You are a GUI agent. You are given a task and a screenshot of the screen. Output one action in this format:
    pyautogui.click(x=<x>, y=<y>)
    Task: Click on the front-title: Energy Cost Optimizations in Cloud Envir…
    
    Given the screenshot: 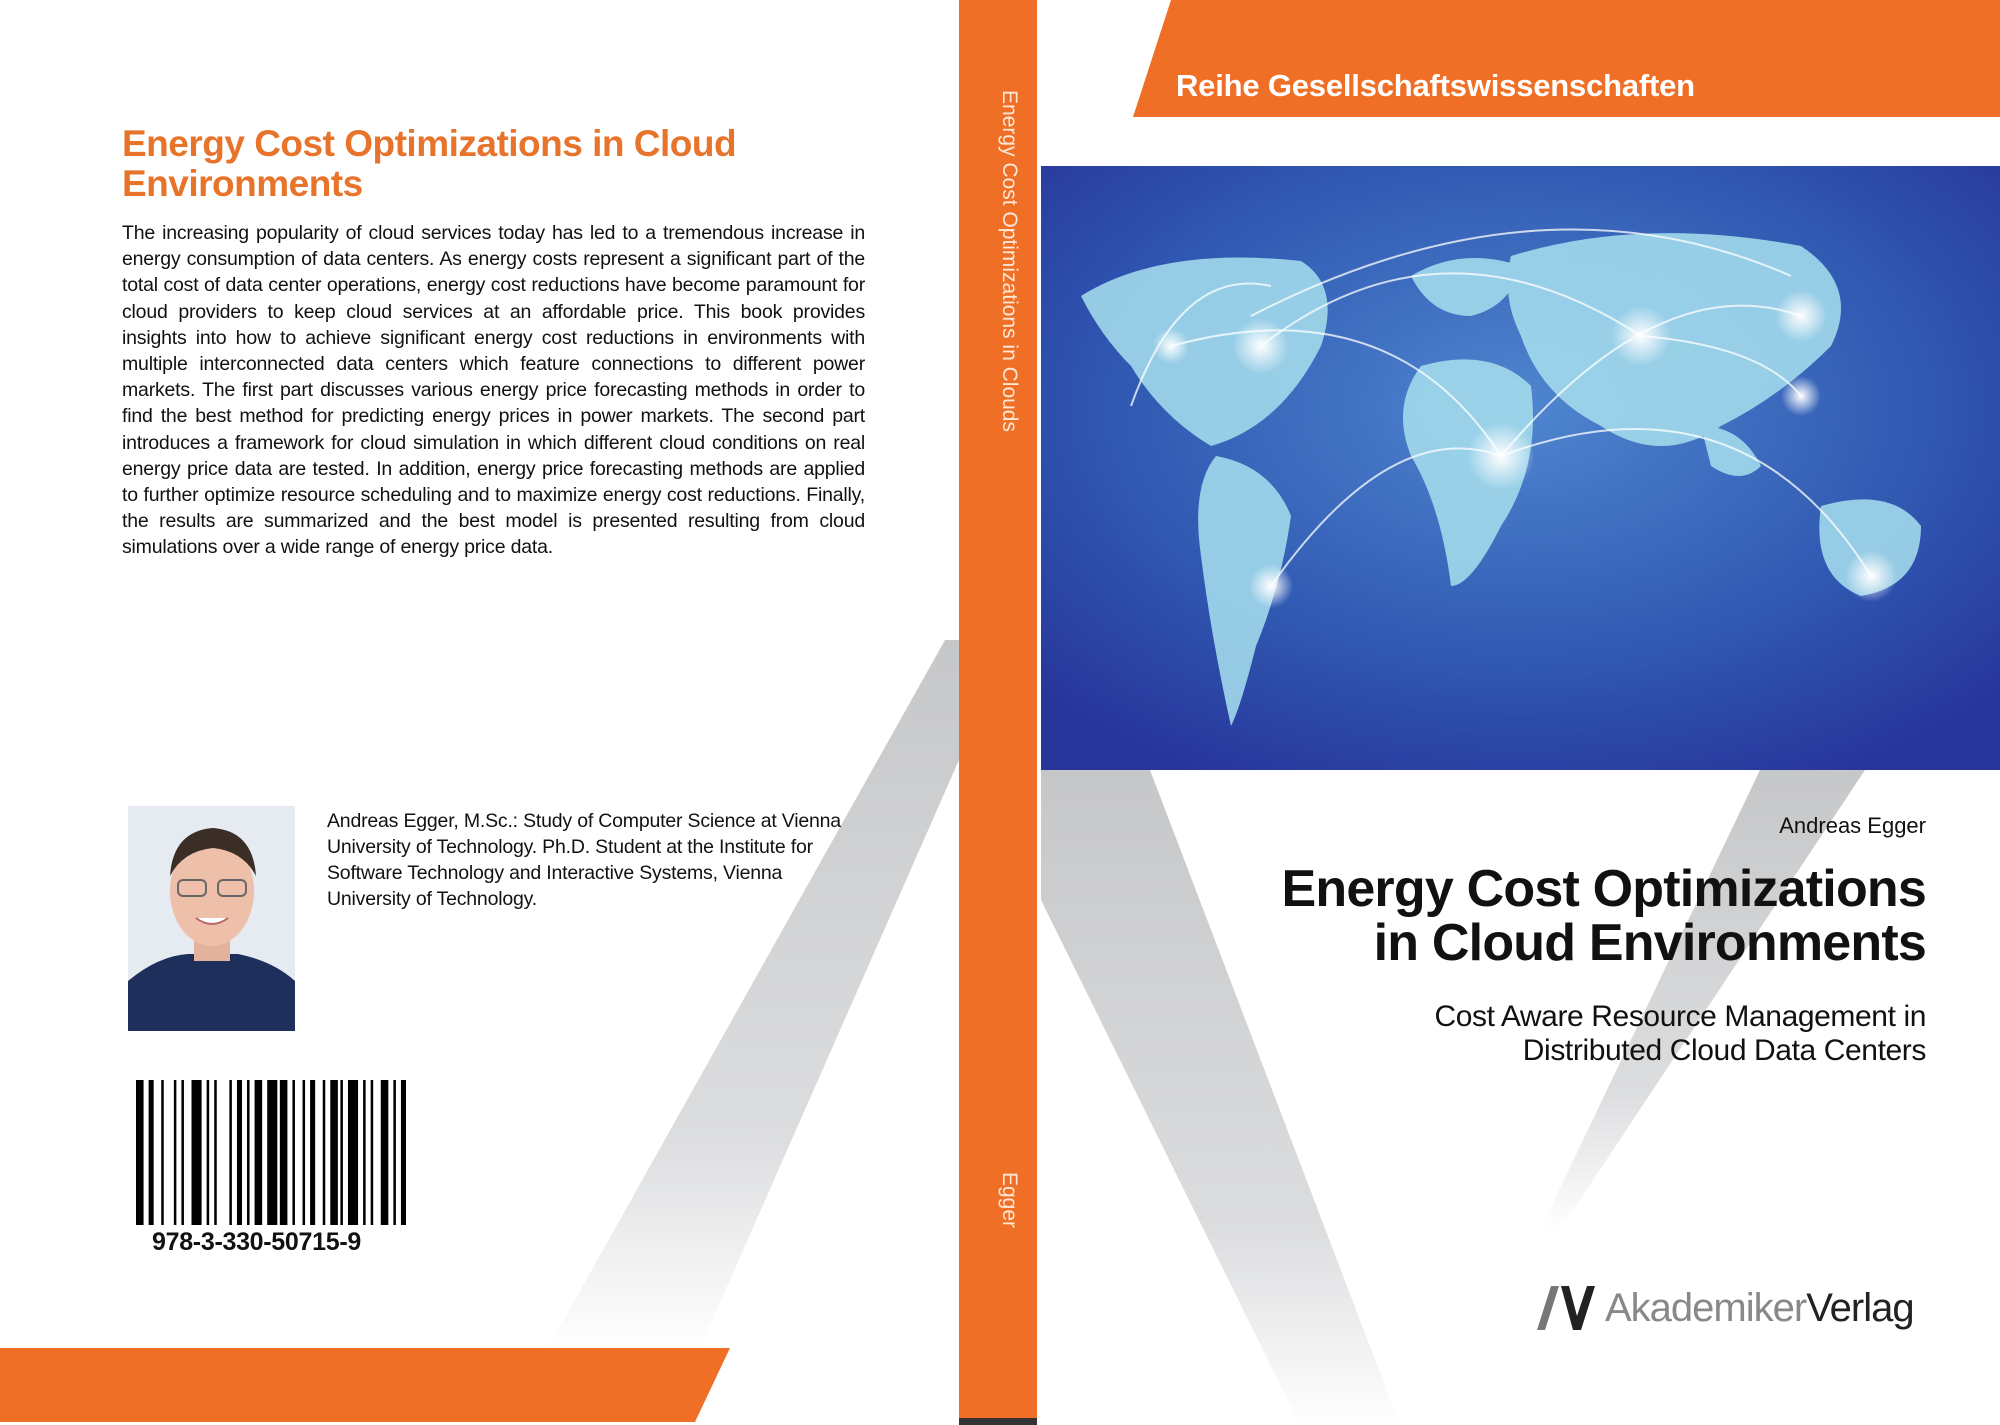 What is the action you would take?
    pyautogui.click(x=1603, y=916)
    